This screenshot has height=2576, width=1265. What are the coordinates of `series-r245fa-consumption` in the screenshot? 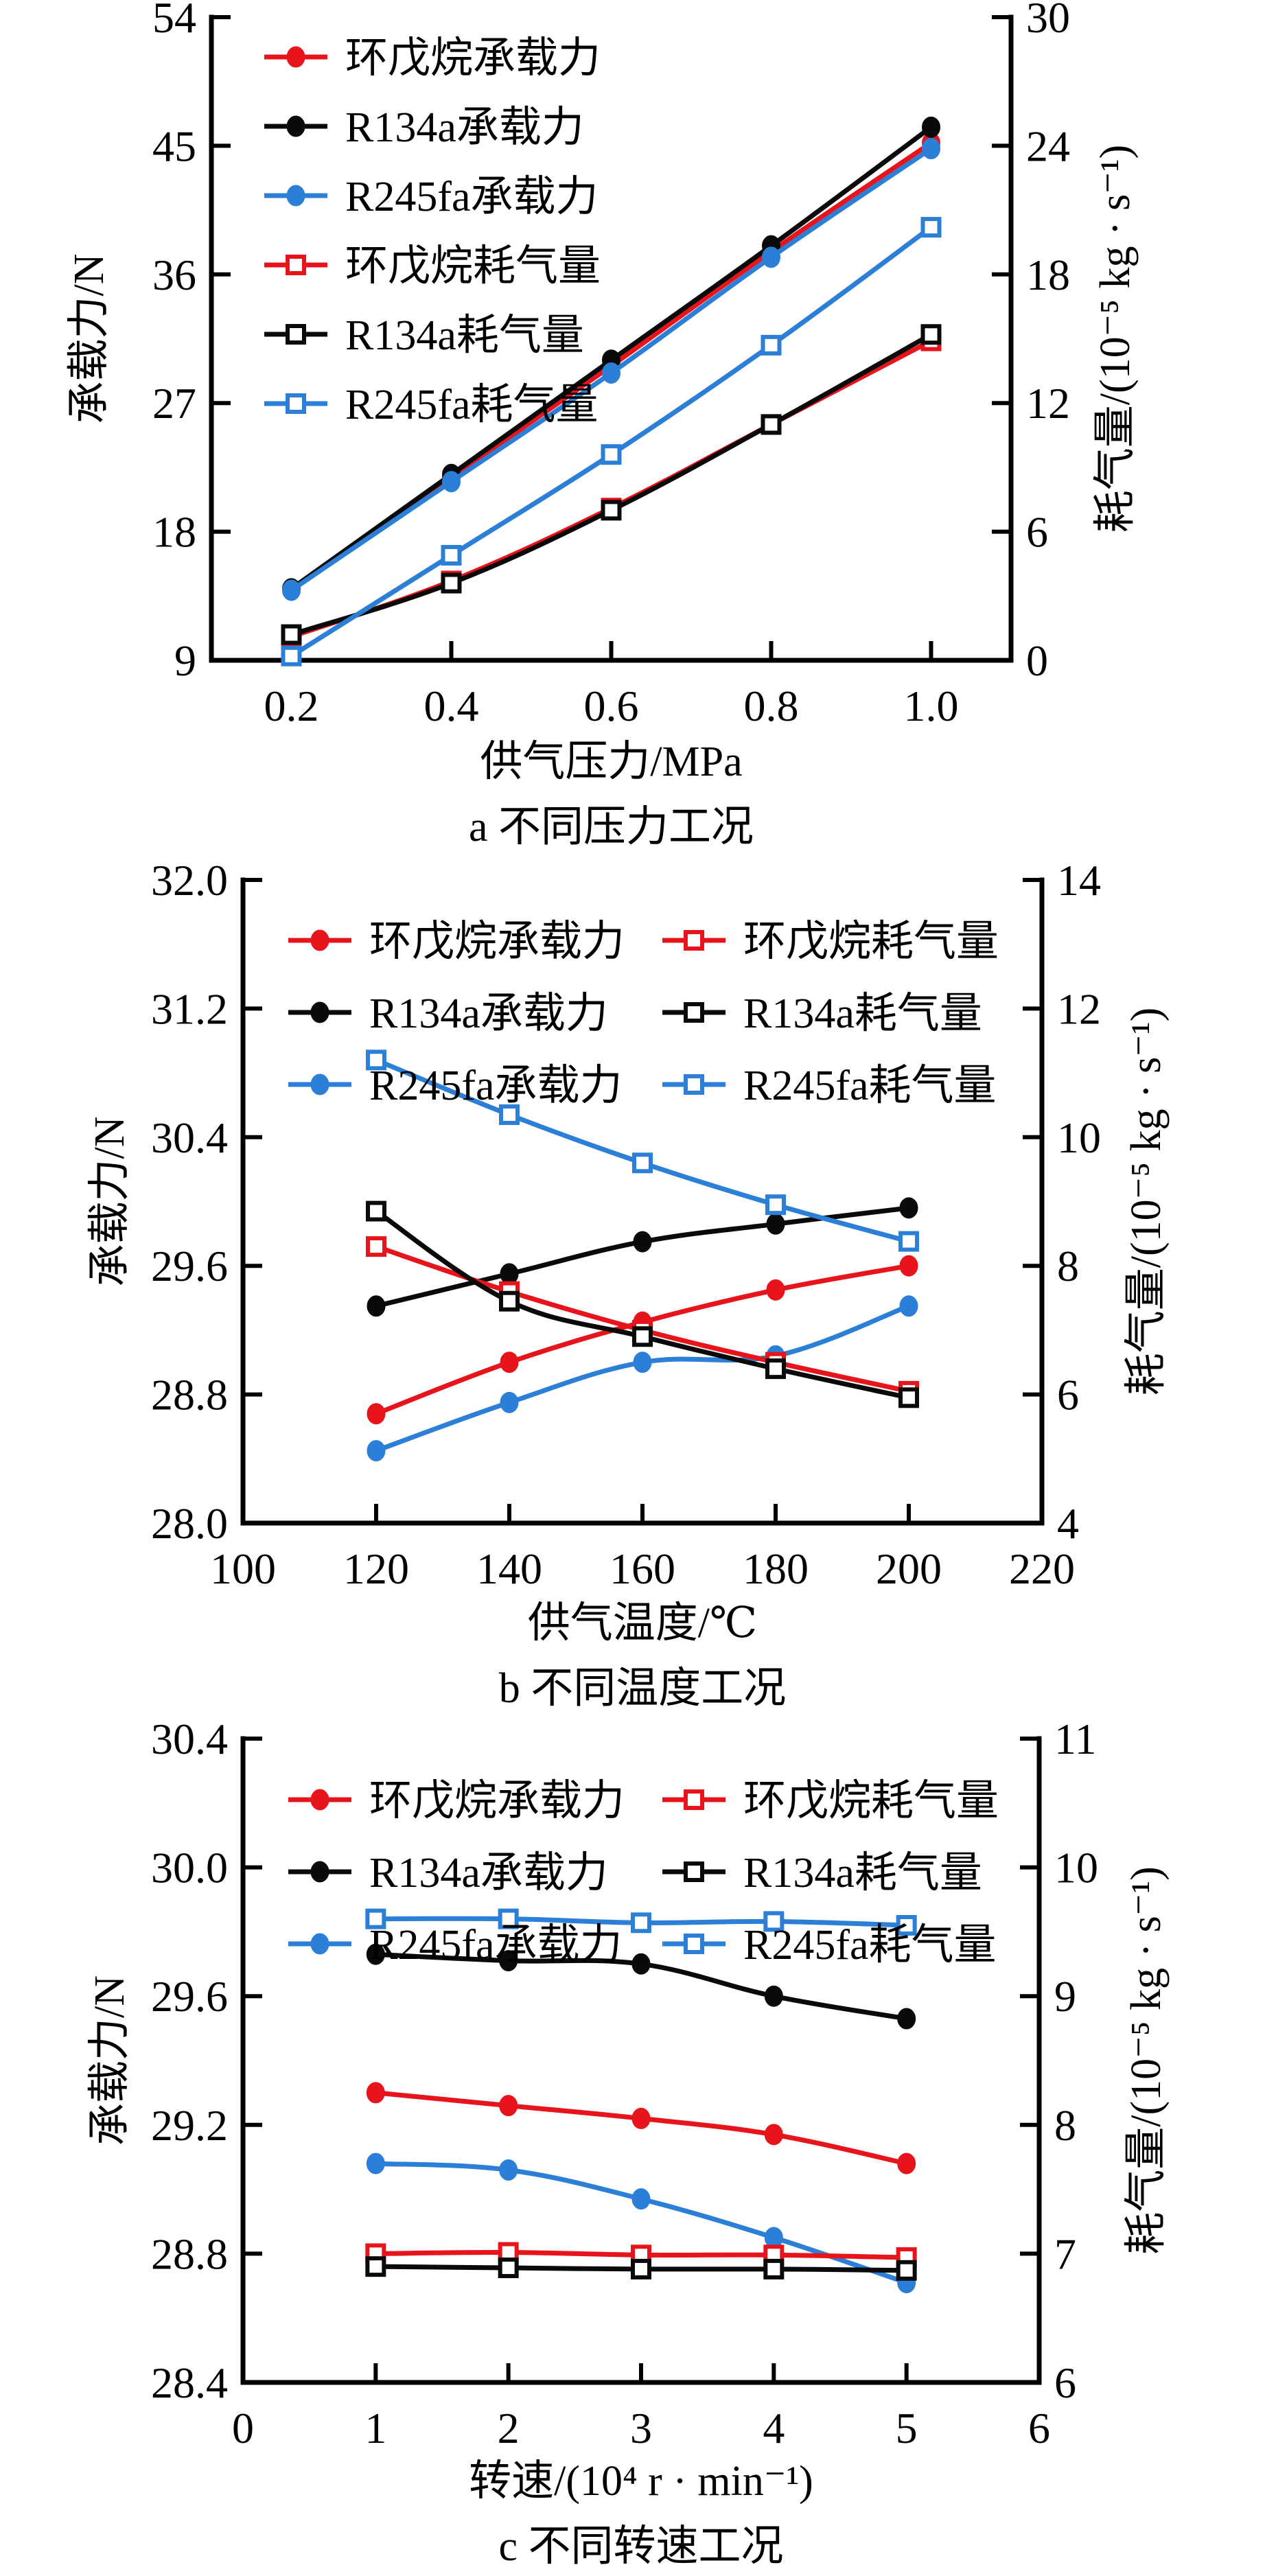 It's located at (641, 1922).